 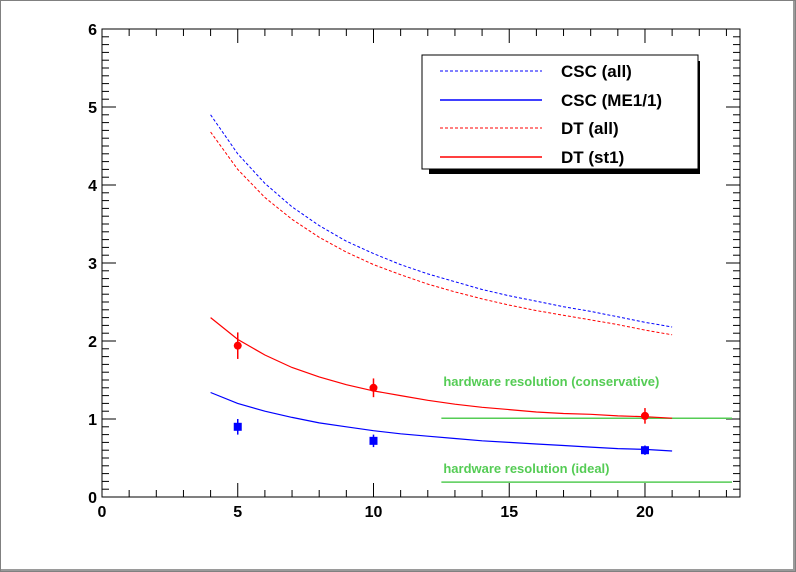 What do you see at coordinates (102, 512) in the screenshot?
I see `x-tick-label: 0` at bounding box center [102, 512].